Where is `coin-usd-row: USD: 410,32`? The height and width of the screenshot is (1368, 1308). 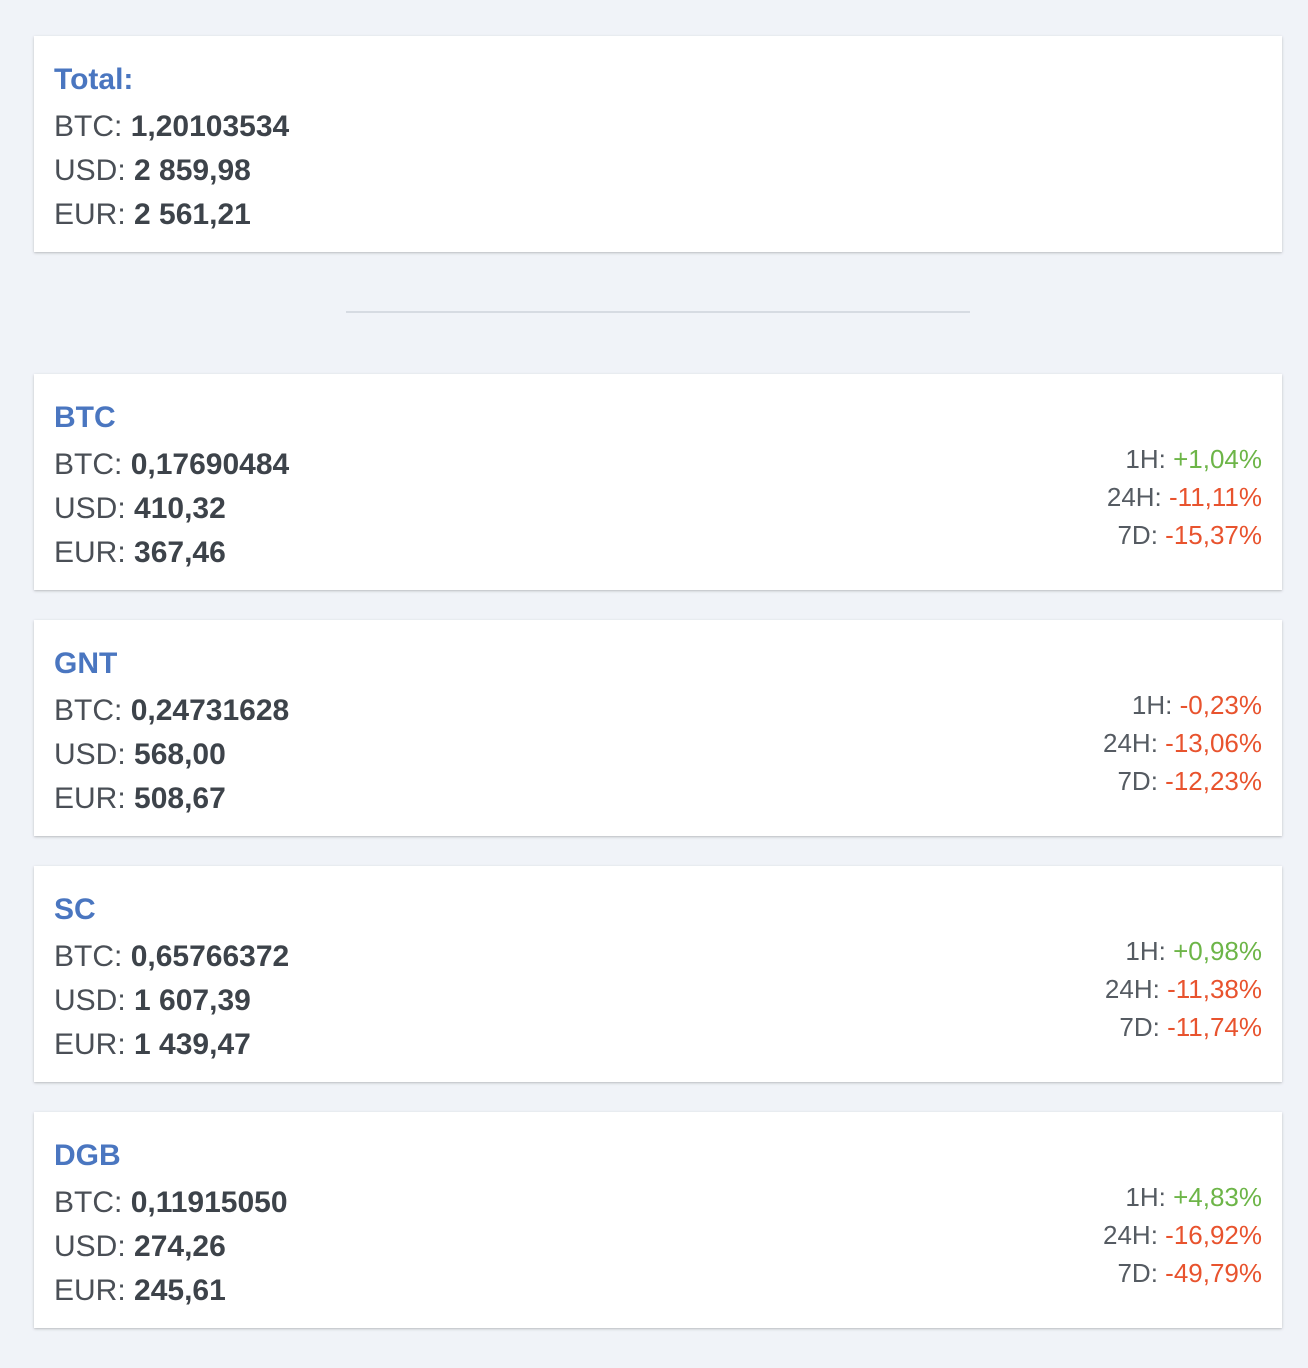
coin-usd-row: USD: 410,32 is located at coordinates (171, 509).